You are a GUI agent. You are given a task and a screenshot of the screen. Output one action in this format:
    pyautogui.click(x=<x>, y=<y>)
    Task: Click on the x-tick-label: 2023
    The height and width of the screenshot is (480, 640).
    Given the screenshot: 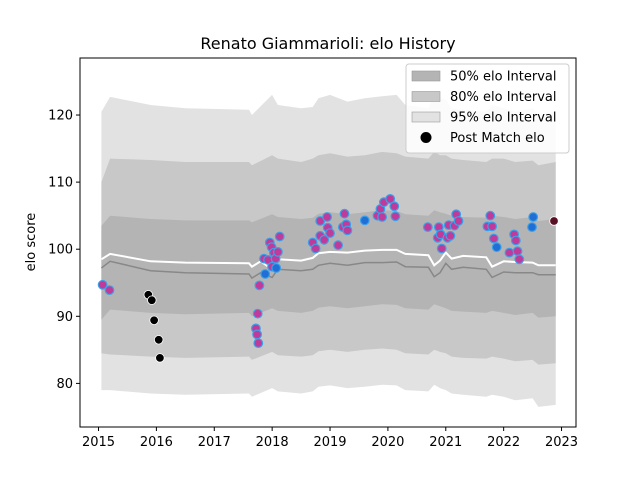 What is the action you would take?
    pyautogui.click(x=561, y=442)
    